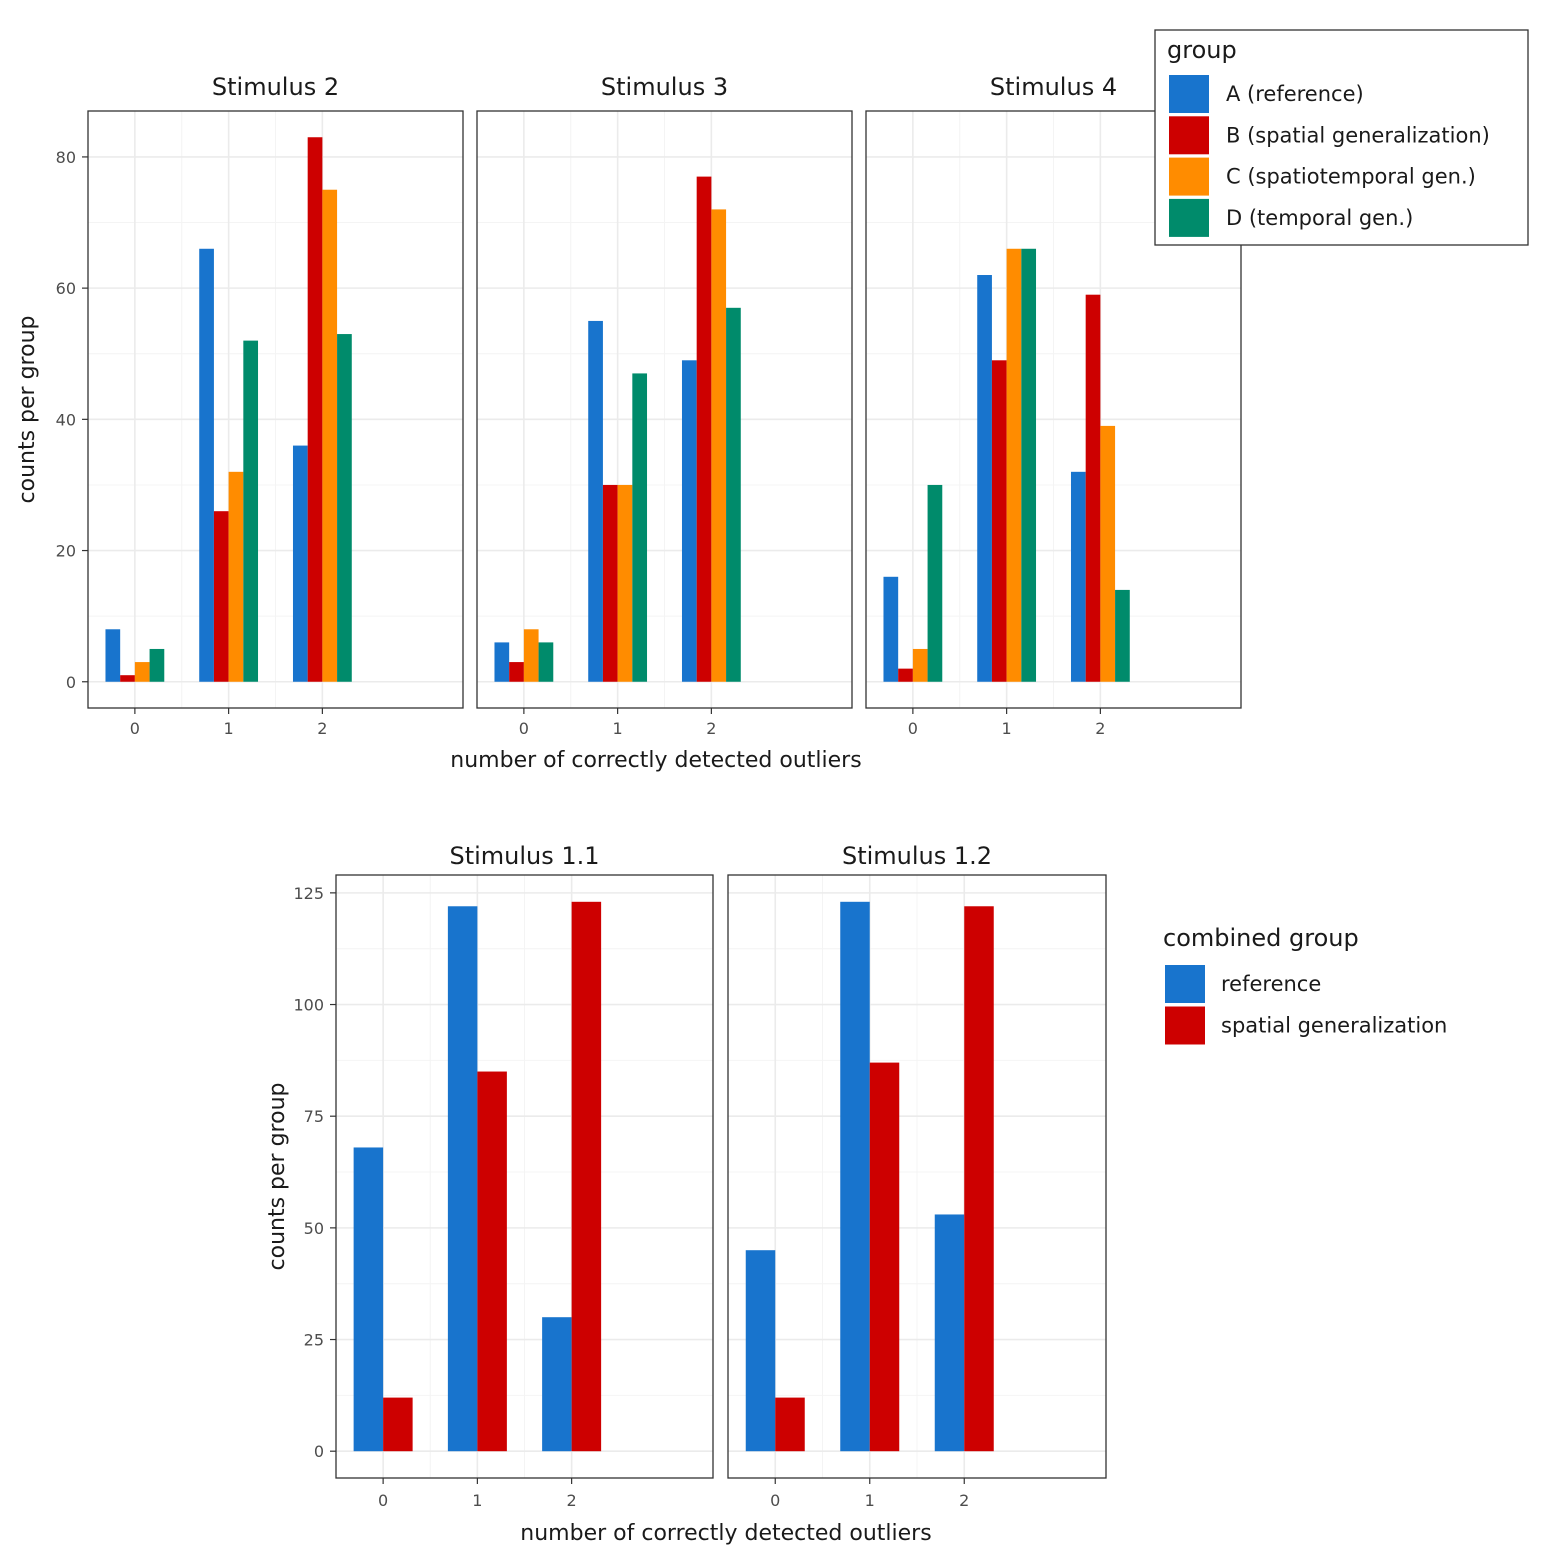 This screenshot has width=1550, height=1565. Describe the element at coordinates (1271, 984) in the screenshot. I see `legend-label-1: reference` at that location.